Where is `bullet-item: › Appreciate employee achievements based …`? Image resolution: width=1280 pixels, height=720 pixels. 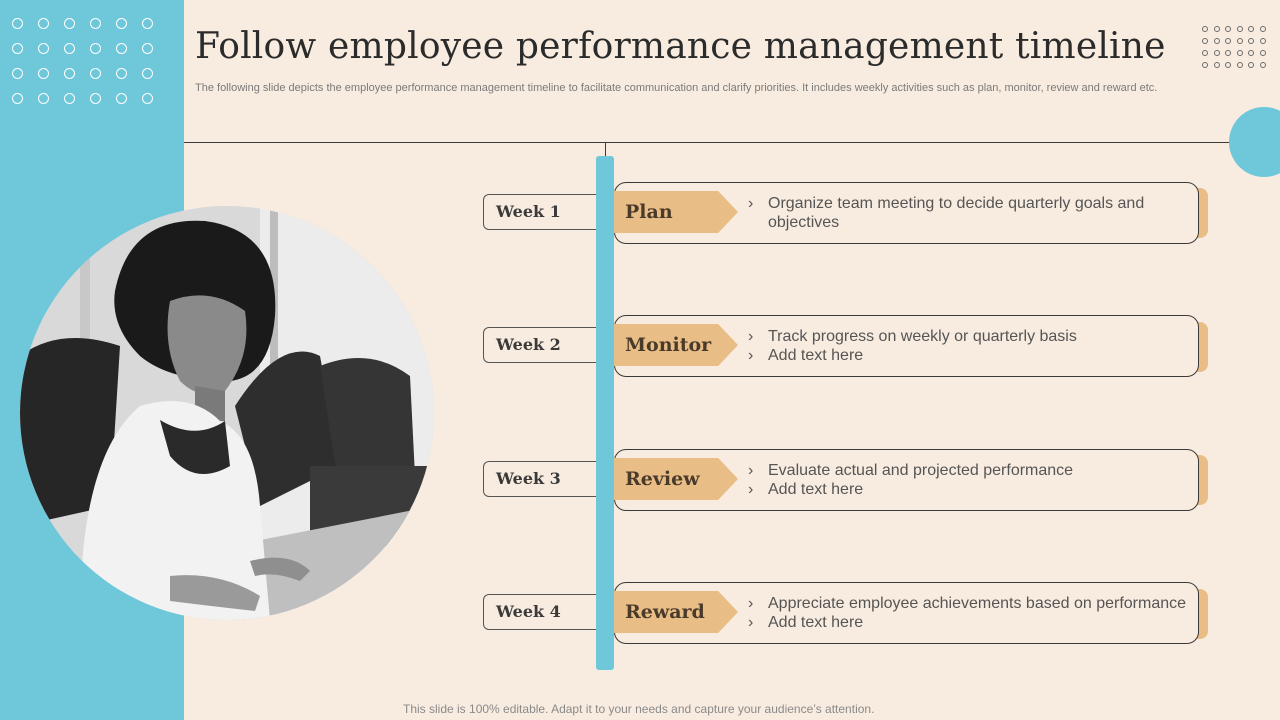 bullet-item: › Appreciate employee achievements based … is located at coordinates (968, 603).